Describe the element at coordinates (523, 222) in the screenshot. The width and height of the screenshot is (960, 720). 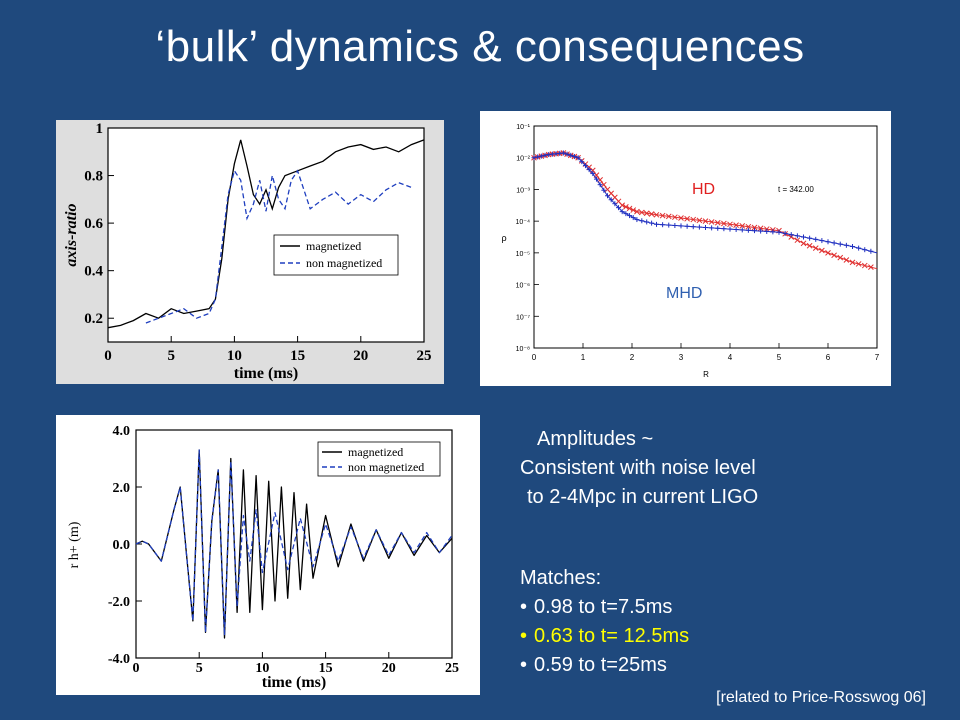
I see `y-tick-label: 10⁻⁴` at that location.